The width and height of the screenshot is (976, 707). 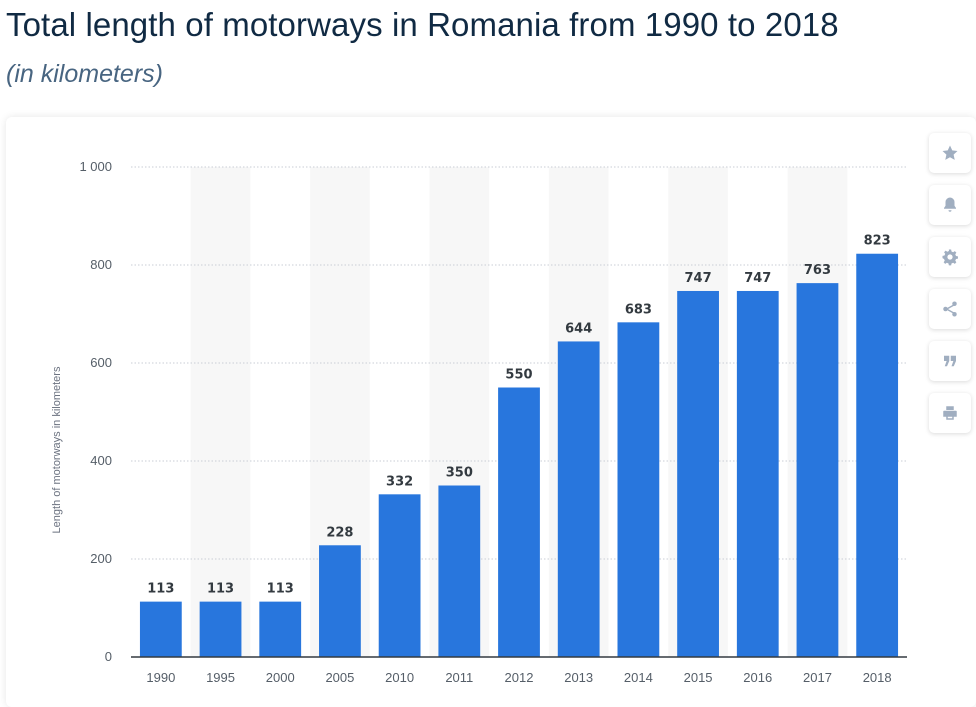 What do you see at coordinates (101, 362) in the screenshot?
I see `y-tick-label: 600` at bounding box center [101, 362].